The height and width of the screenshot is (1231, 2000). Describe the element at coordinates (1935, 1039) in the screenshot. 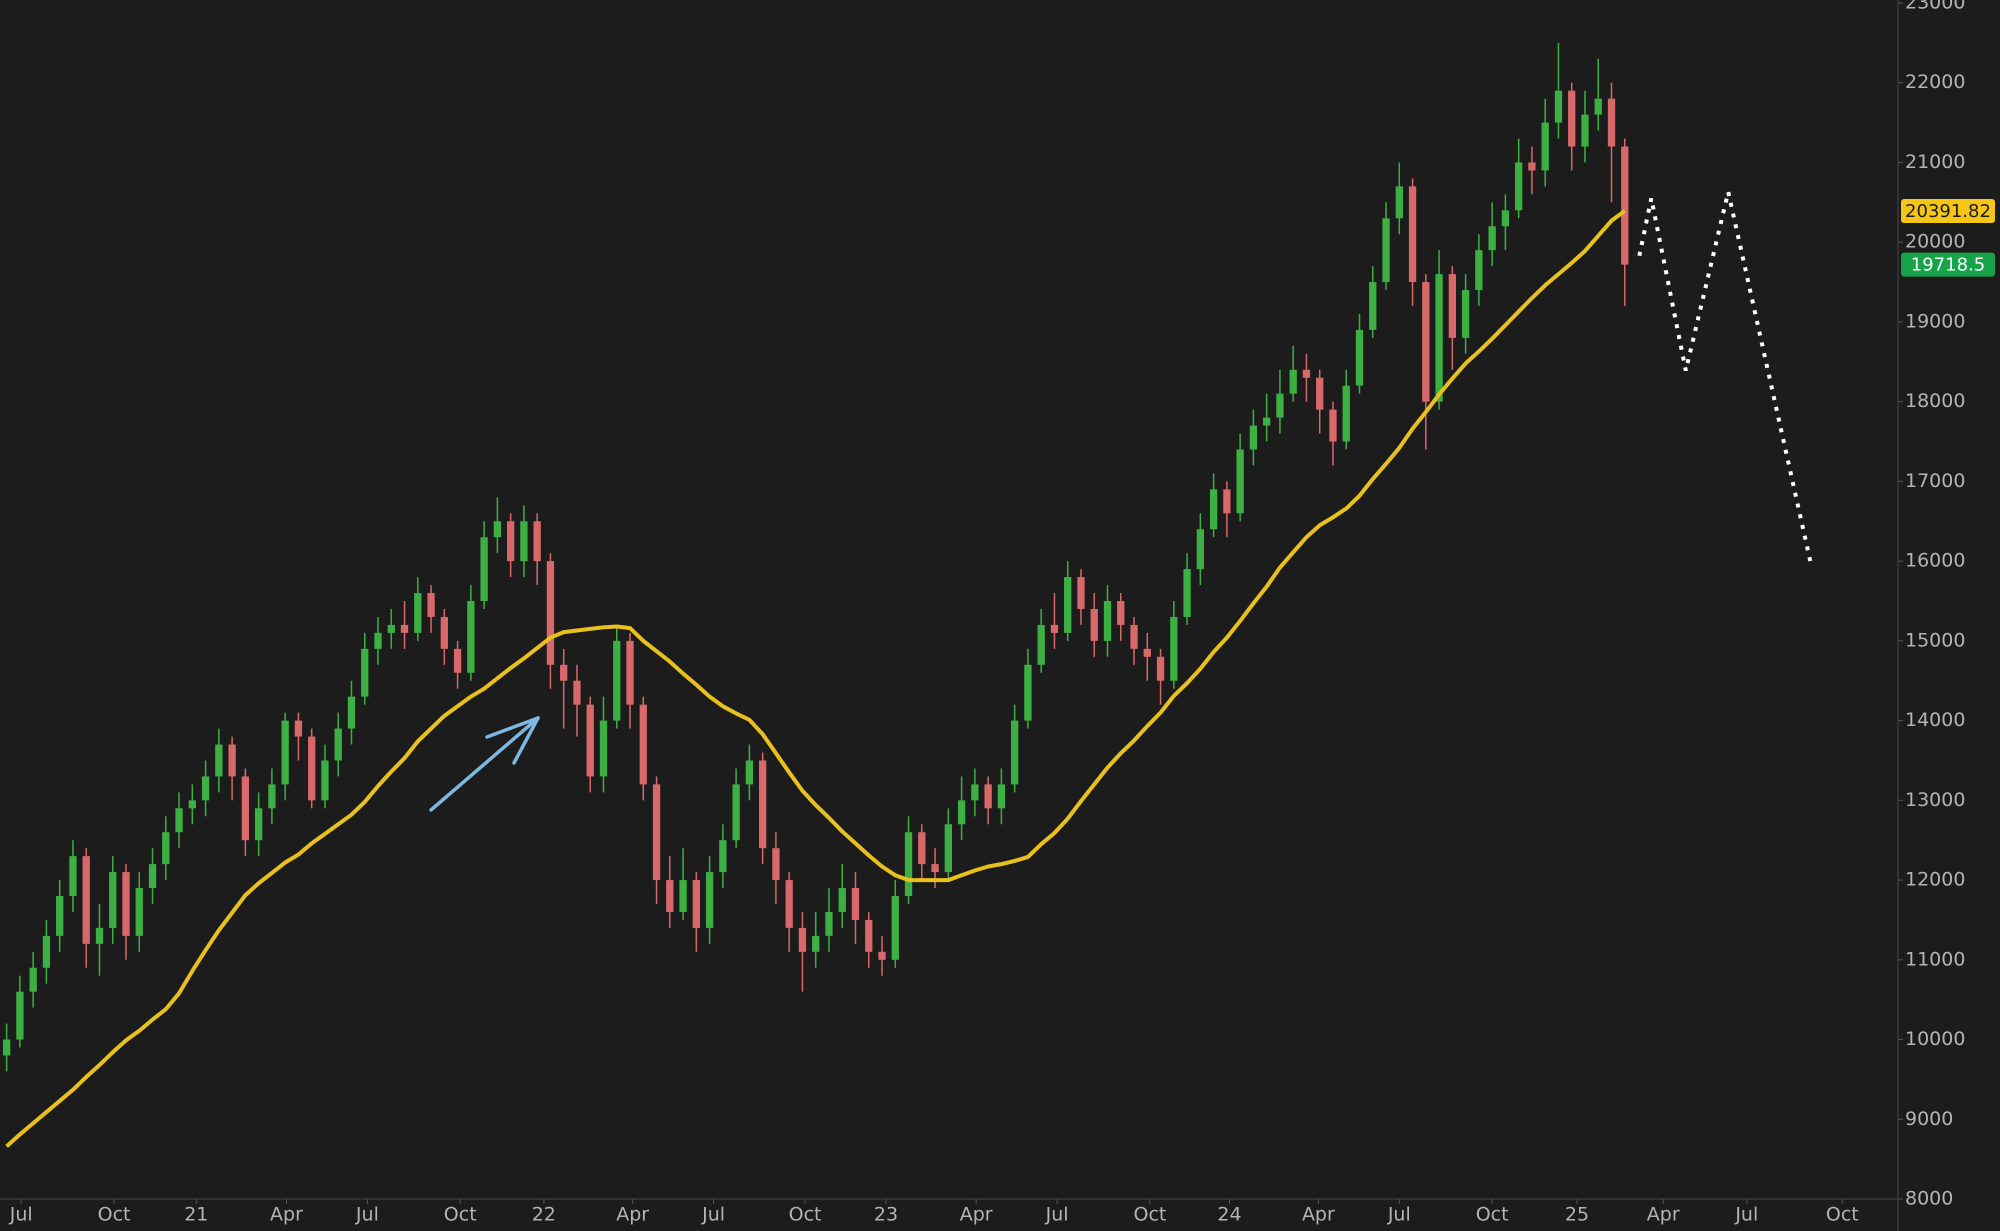

I see `y-tick-label: 10000` at that location.